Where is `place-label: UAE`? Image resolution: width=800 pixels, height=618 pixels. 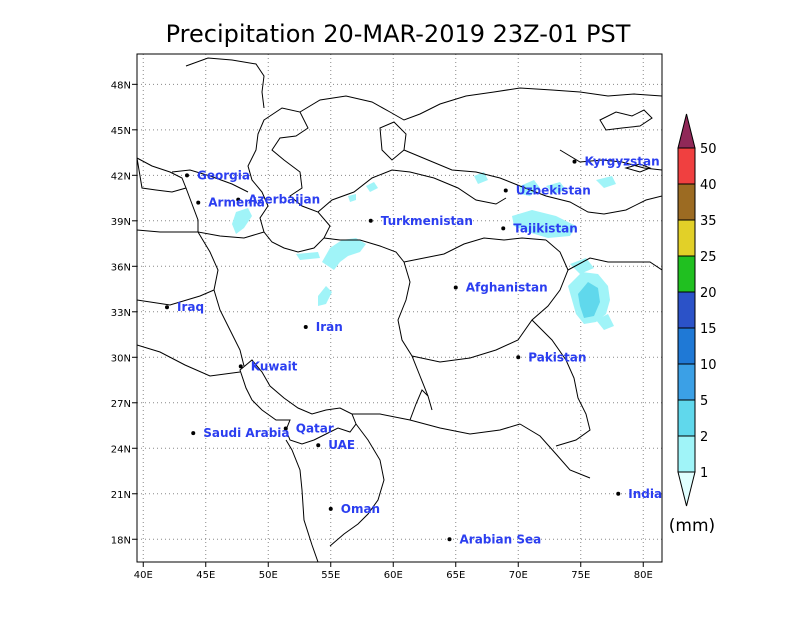 place-label: UAE is located at coordinates (341, 445).